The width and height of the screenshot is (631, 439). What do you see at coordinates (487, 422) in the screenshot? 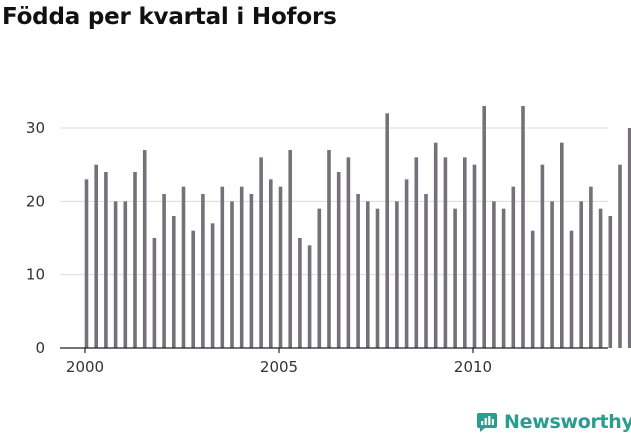
I see `newsworthy-logo-icon` at bounding box center [487, 422].